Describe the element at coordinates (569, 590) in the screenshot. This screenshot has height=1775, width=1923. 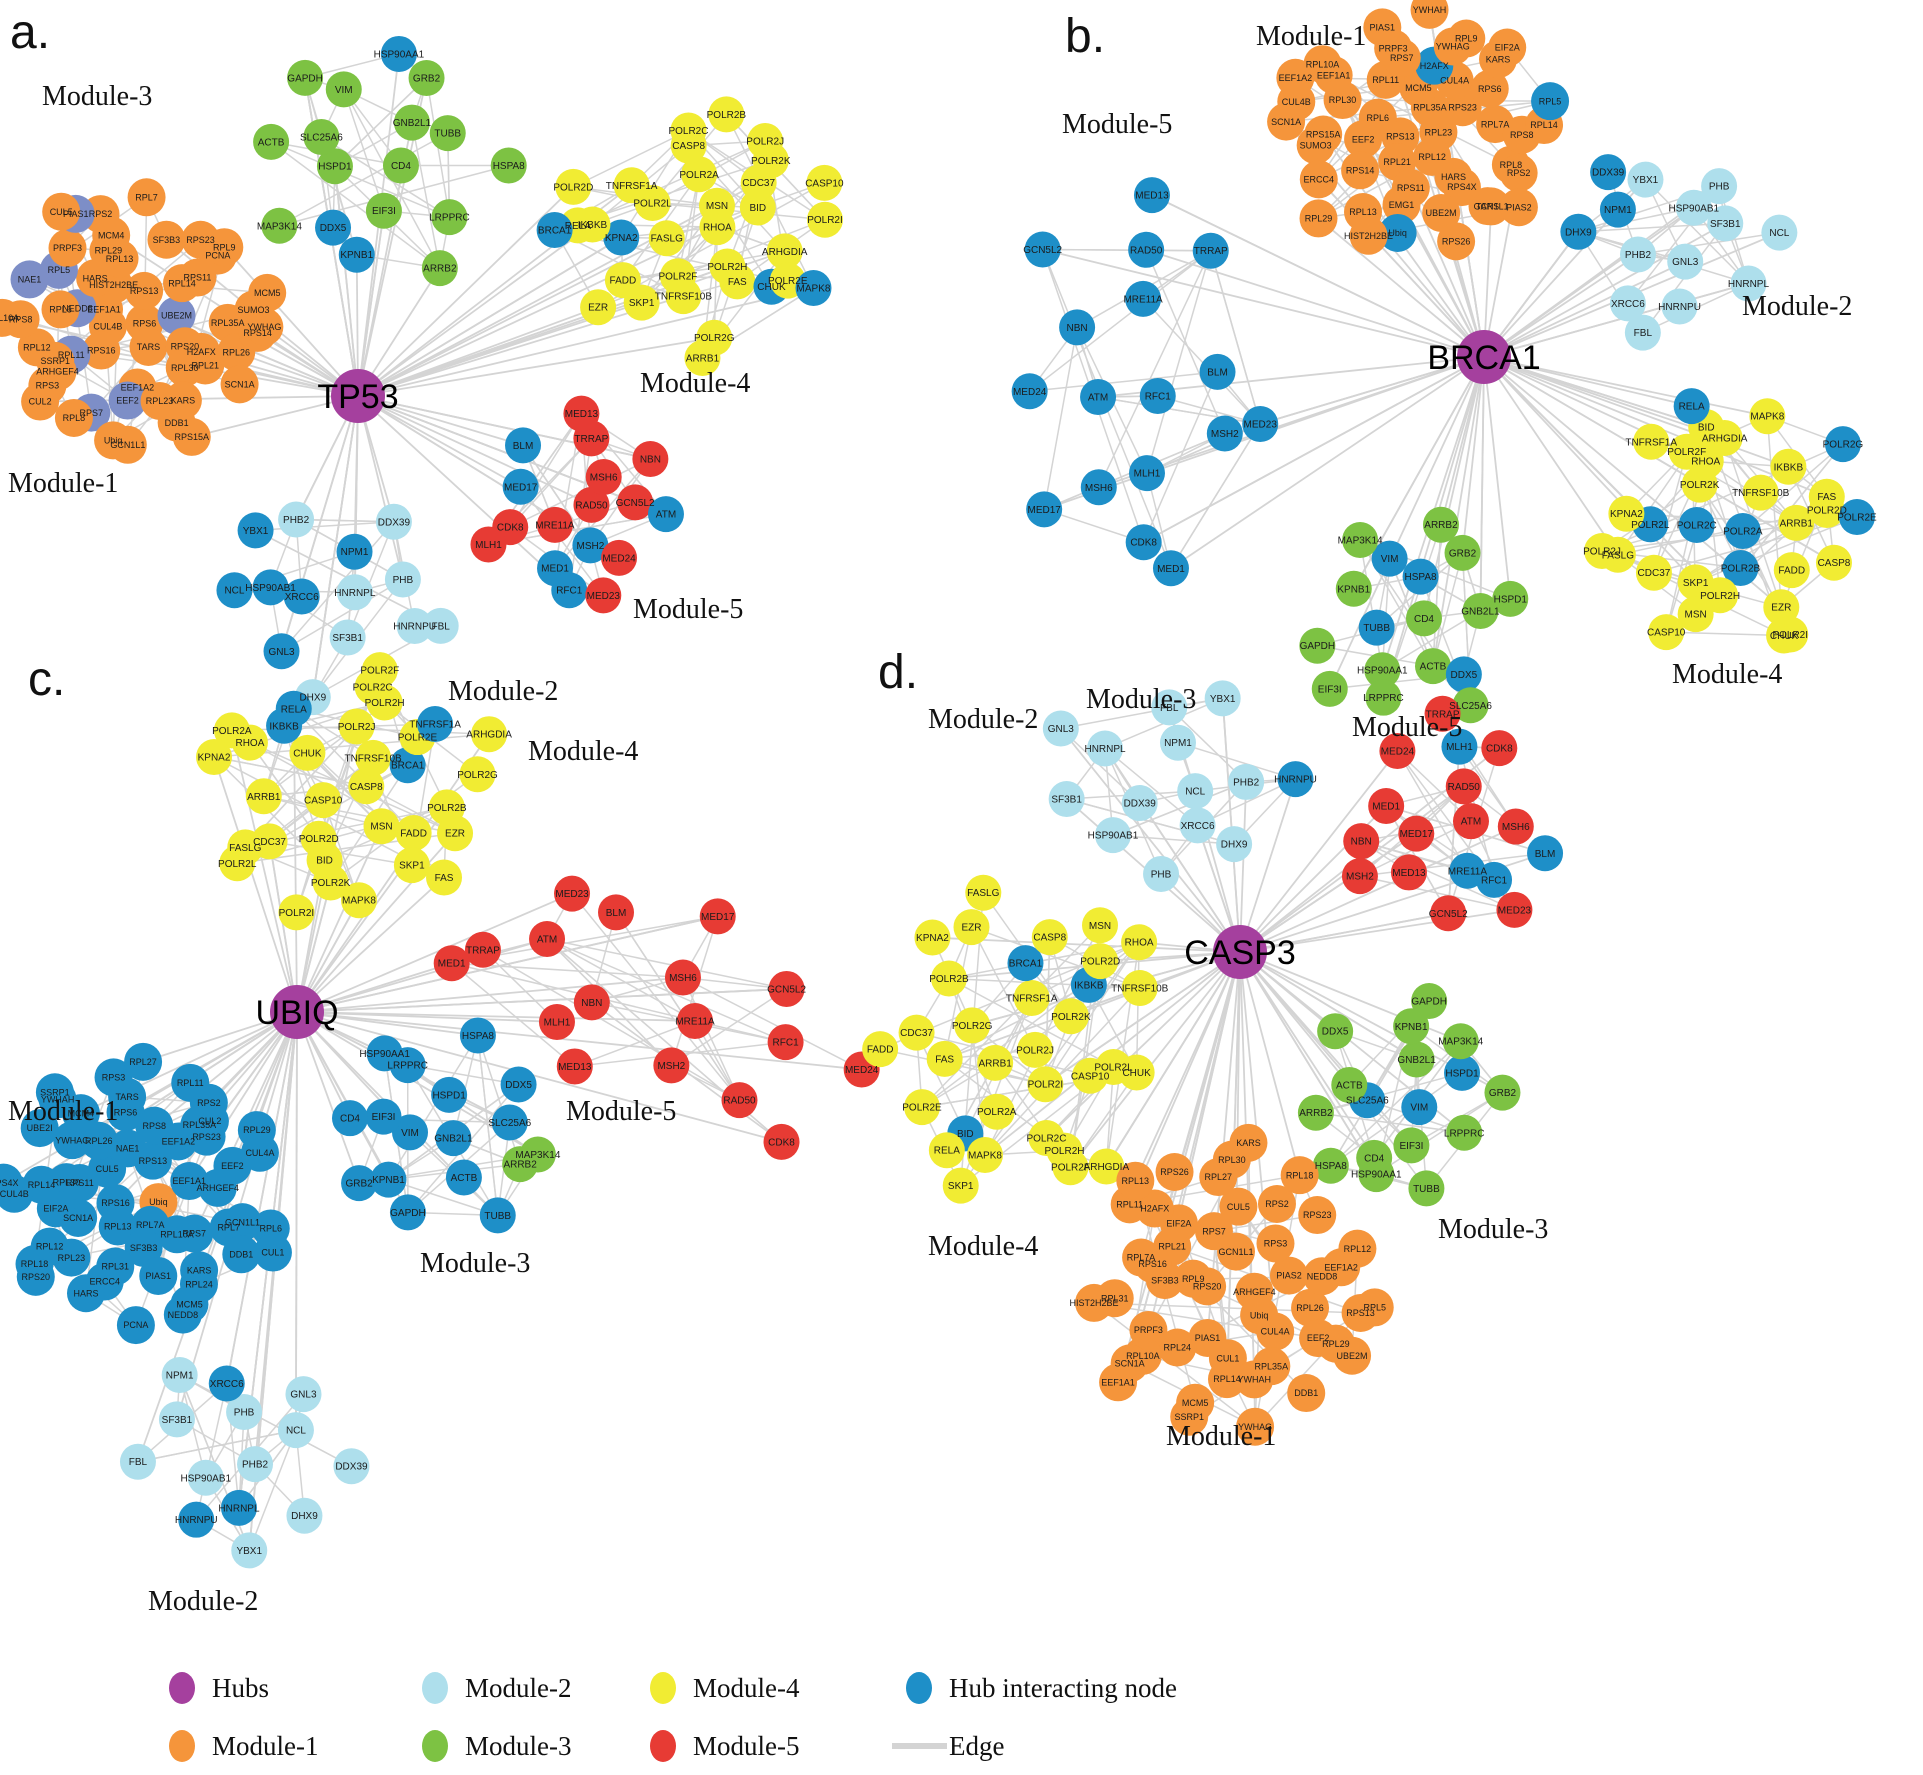
I see `node-RFC1` at that location.